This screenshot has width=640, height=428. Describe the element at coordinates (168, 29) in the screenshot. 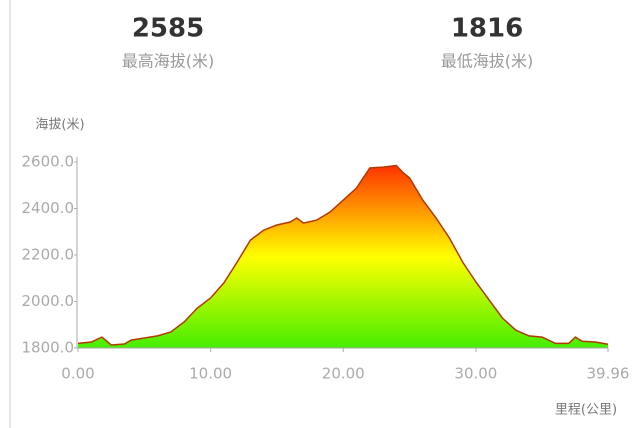

I see `stat-value: 2585` at that location.